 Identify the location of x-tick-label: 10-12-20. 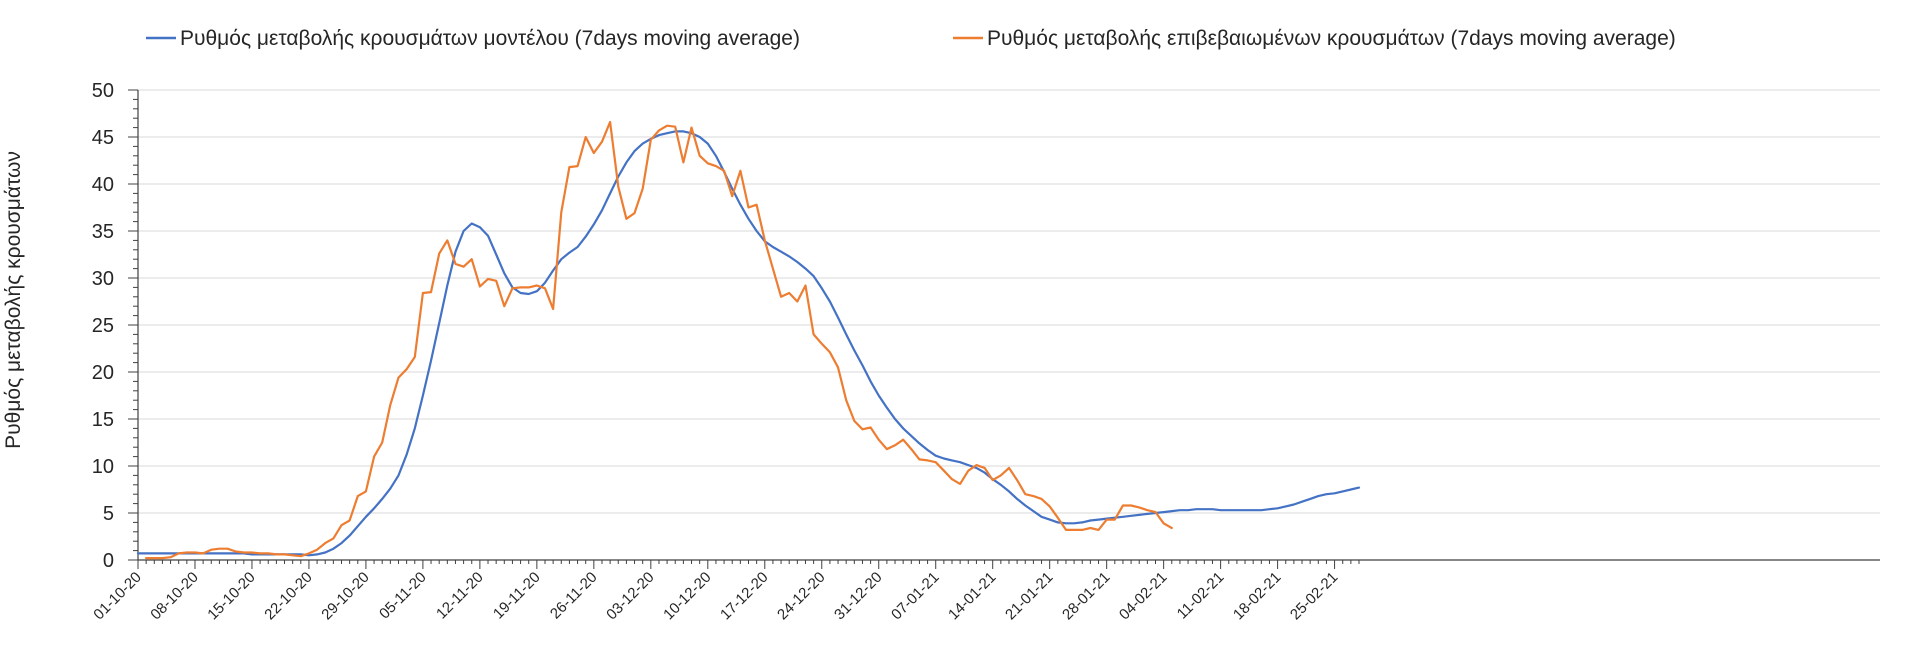
(687, 596).